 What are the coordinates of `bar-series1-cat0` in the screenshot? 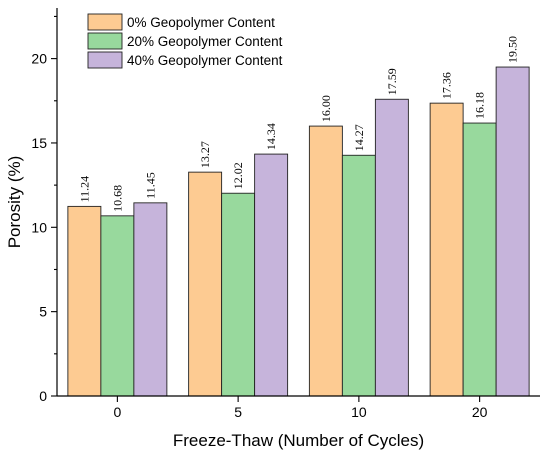 It's located at (117, 306).